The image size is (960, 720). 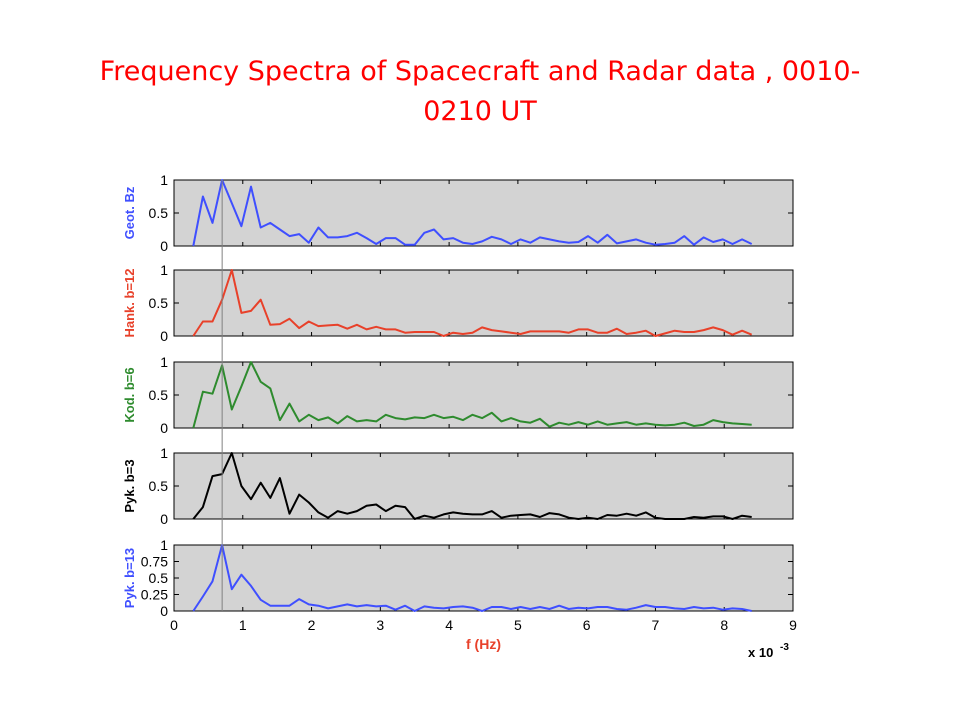 I want to click on panel-5-ytick-label: 0.75, so click(x=154, y=562).